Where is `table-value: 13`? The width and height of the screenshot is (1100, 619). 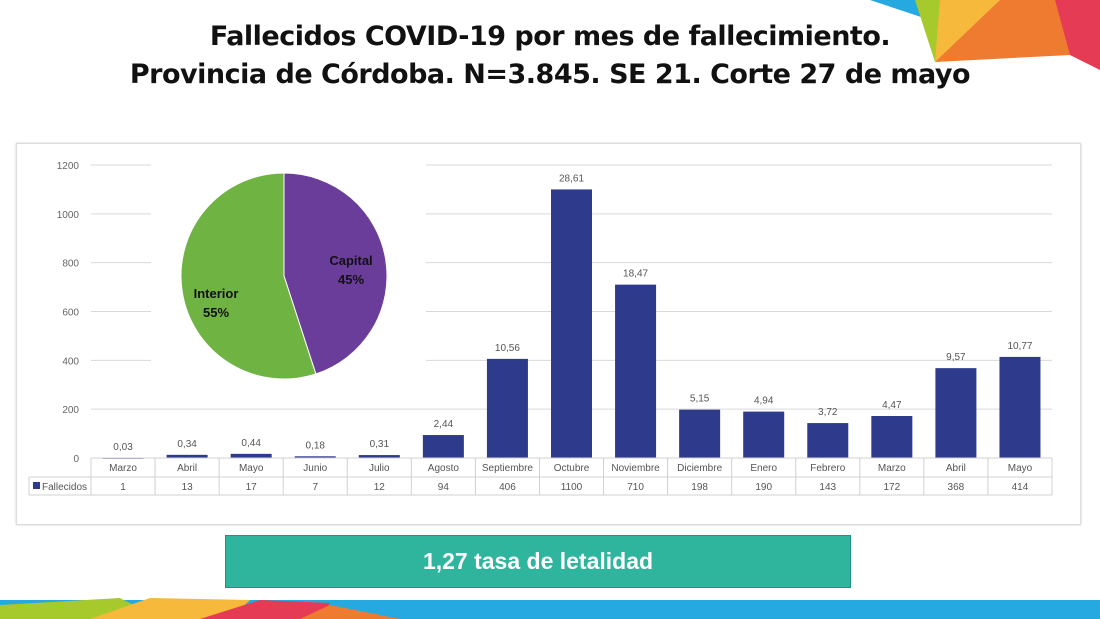
table-value: 13 is located at coordinates (188, 487).